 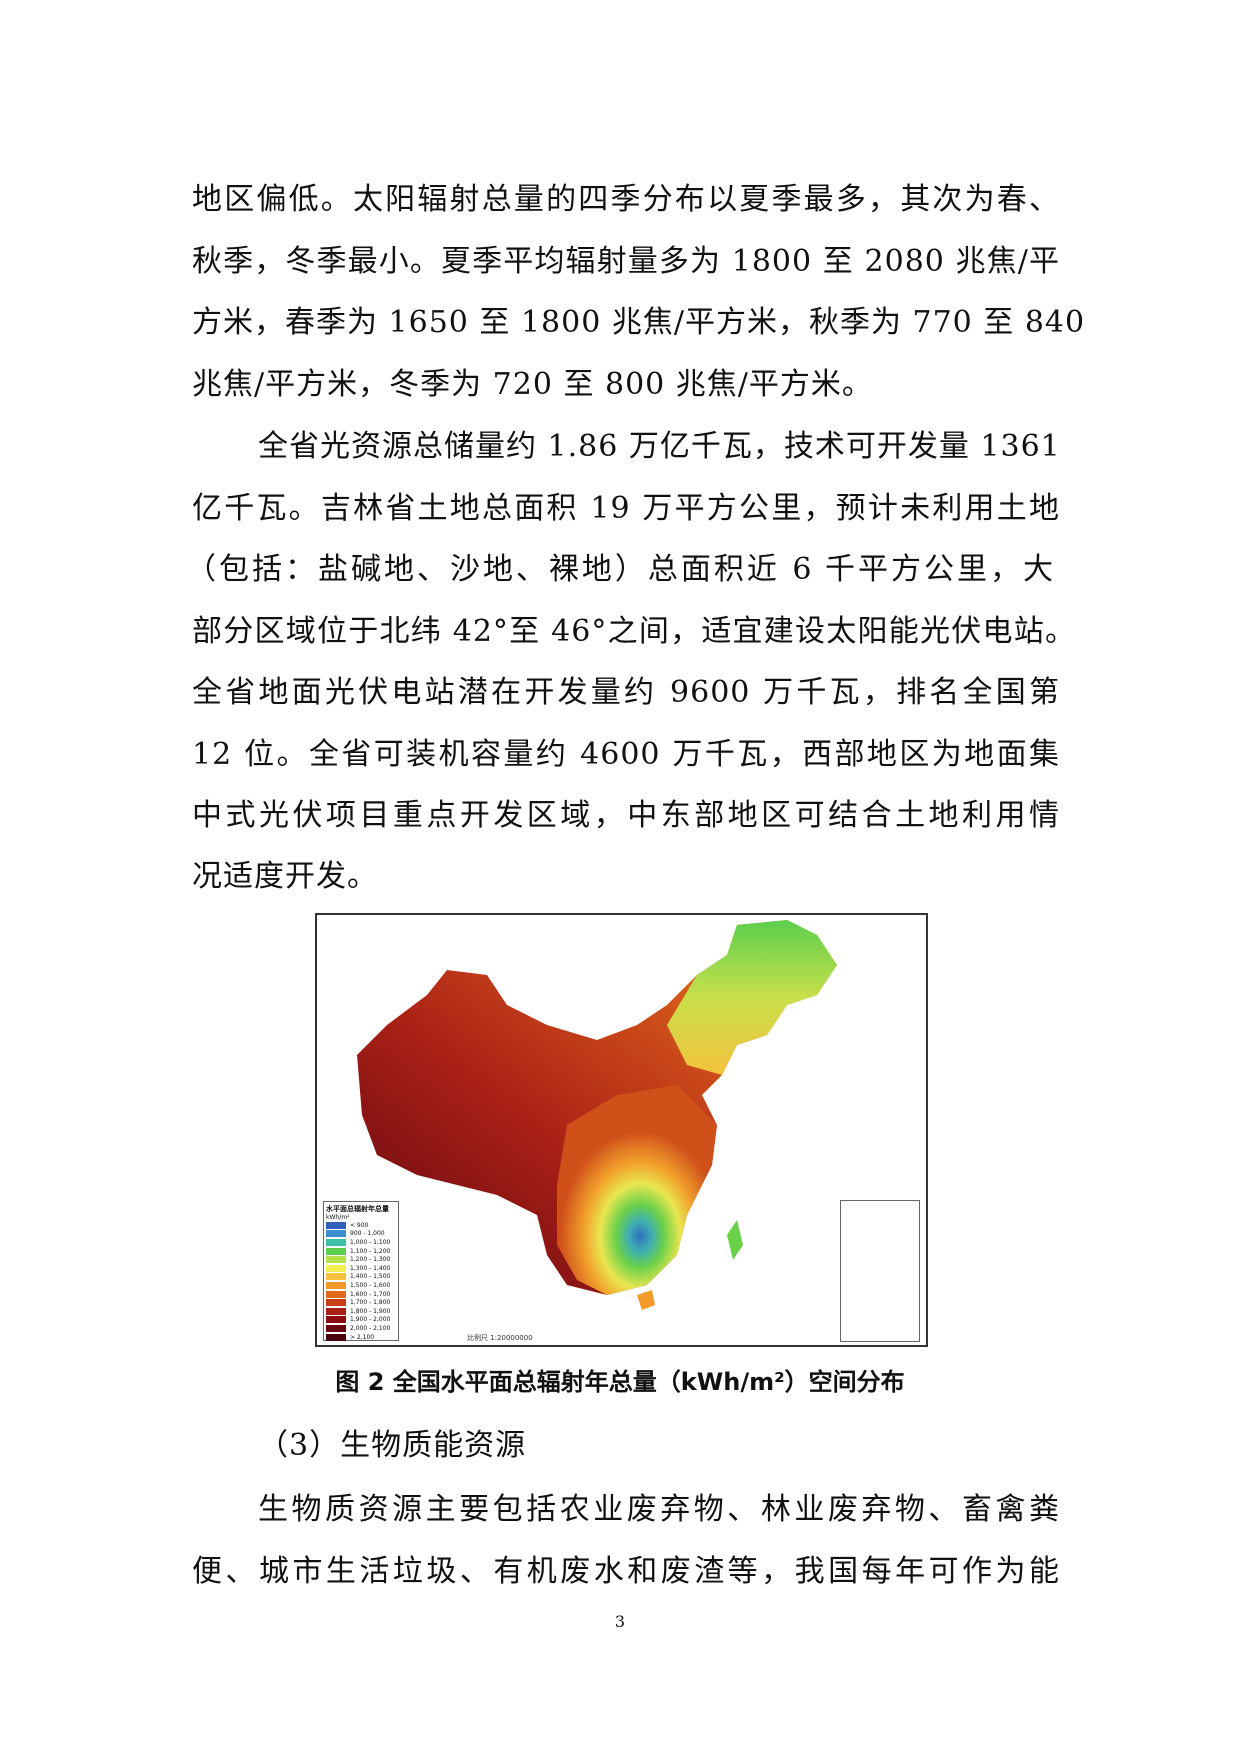 What do you see at coordinates (626, 754) in the screenshot?
I see `text-line: 12 位。全省可装机容量约 4600 万千瓦，西部地区为地面集` at bounding box center [626, 754].